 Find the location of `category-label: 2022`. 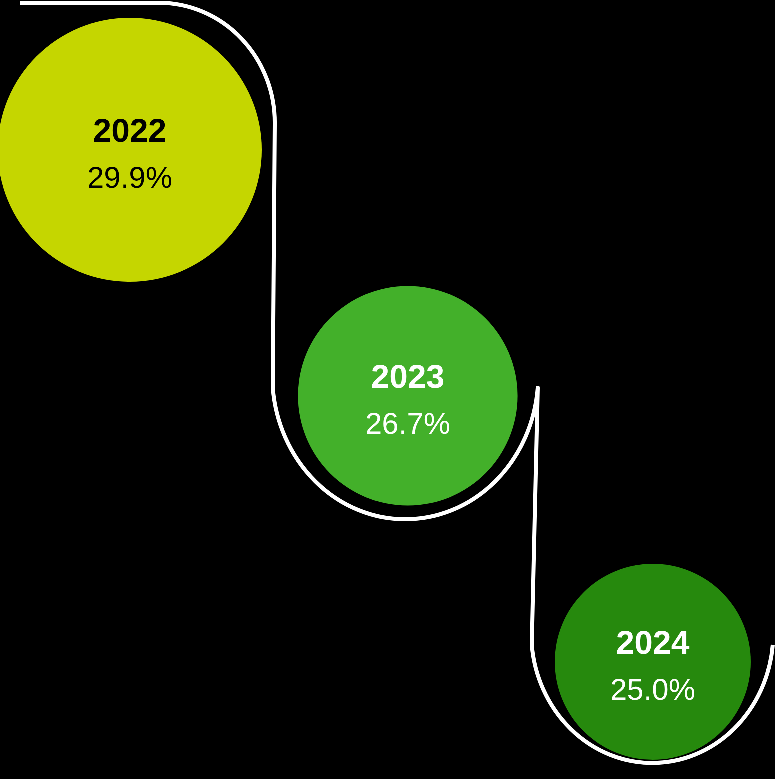

category-label: 2022 is located at coordinates (130, 130).